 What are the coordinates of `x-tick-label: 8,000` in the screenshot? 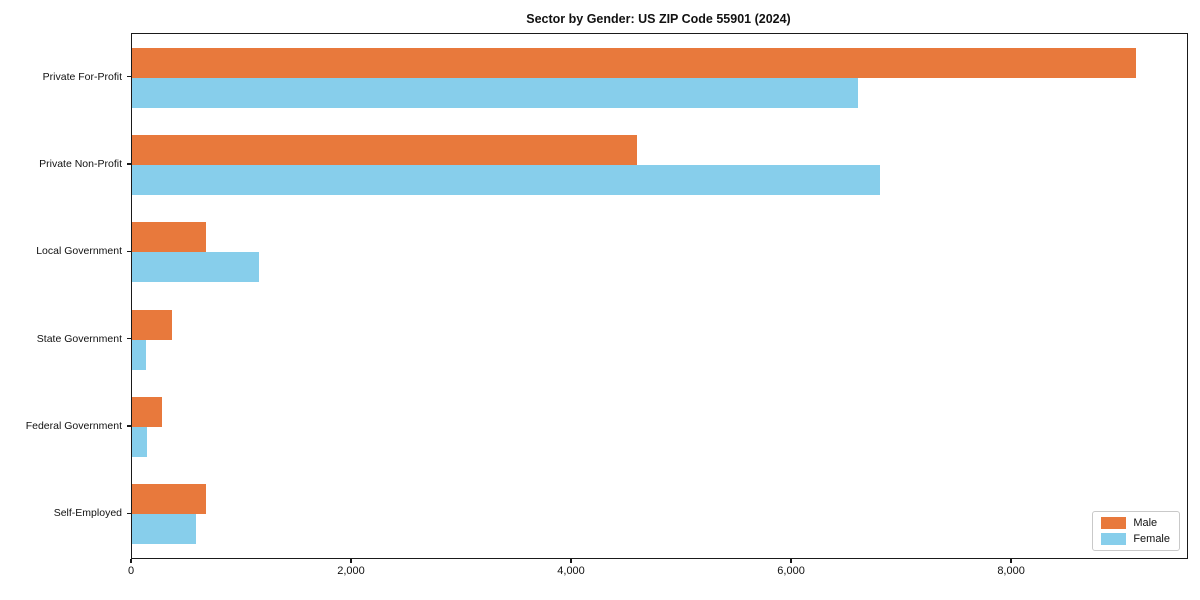 It's located at (1011, 571).